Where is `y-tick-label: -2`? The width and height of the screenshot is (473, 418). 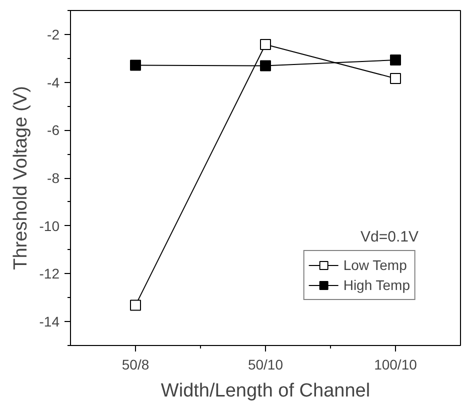 y-tick-label: -2 is located at coordinates (53, 34).